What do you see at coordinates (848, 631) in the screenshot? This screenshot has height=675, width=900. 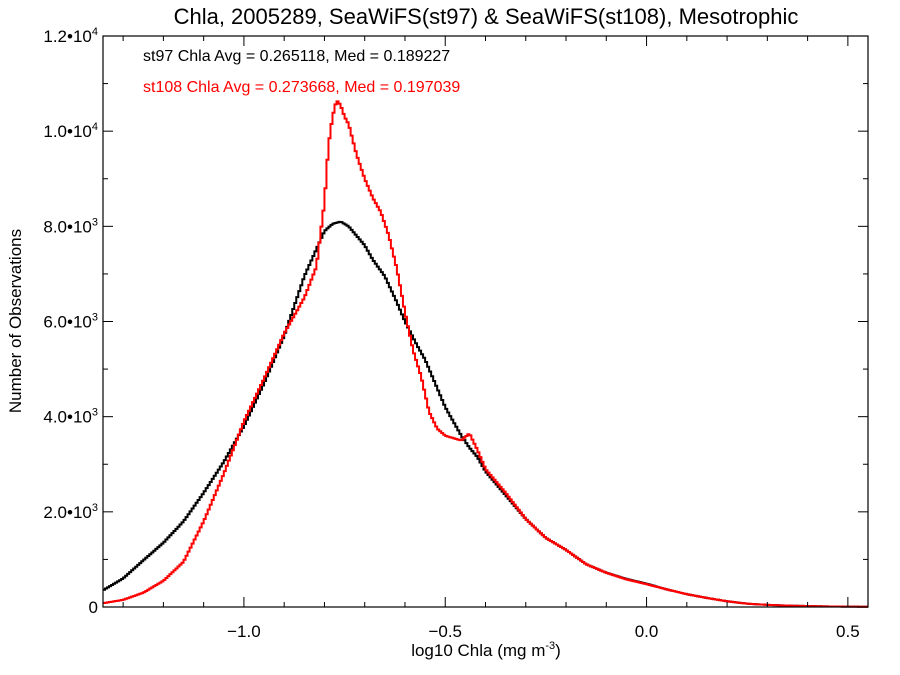 I see `x-tick-label: 0.5` at bounding box center [848, 631].